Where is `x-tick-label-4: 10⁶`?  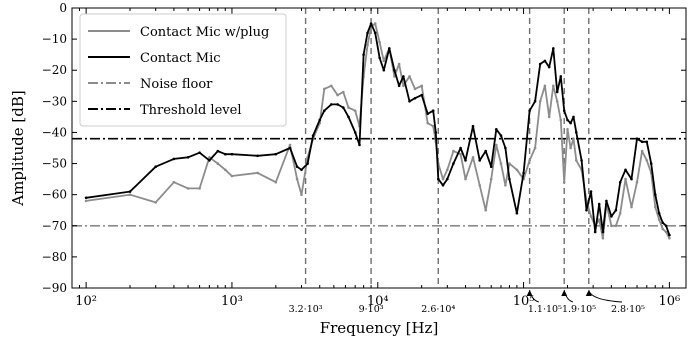
x-tick-label-4: 10⁶ is located at coordinates (670, 301).